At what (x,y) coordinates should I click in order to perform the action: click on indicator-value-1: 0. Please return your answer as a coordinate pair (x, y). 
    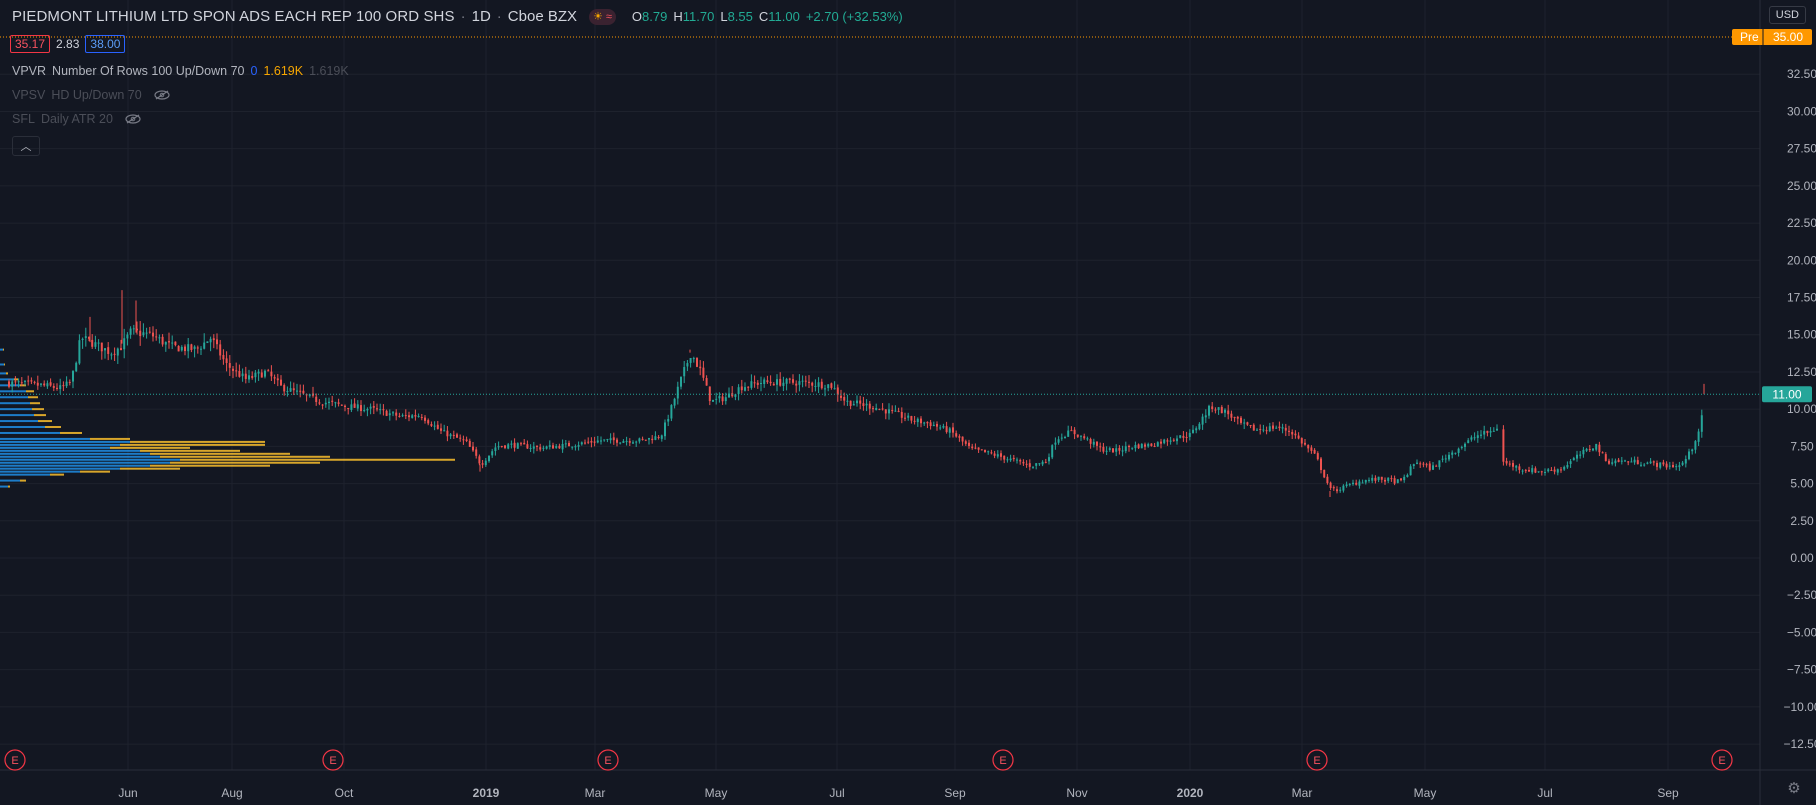
    Looking at the image, I should click on (254, 71).